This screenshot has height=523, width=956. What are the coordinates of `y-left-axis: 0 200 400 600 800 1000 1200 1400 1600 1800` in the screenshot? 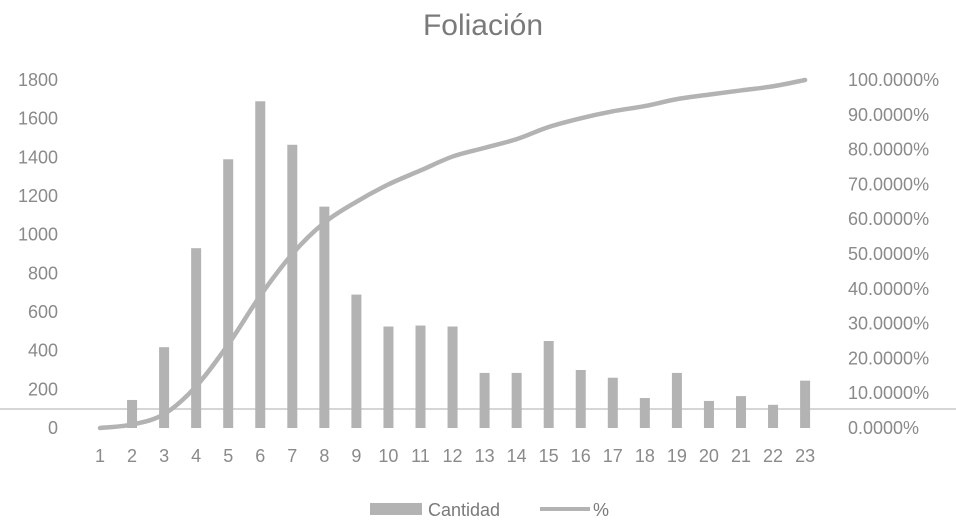 It's located at (38, 254).